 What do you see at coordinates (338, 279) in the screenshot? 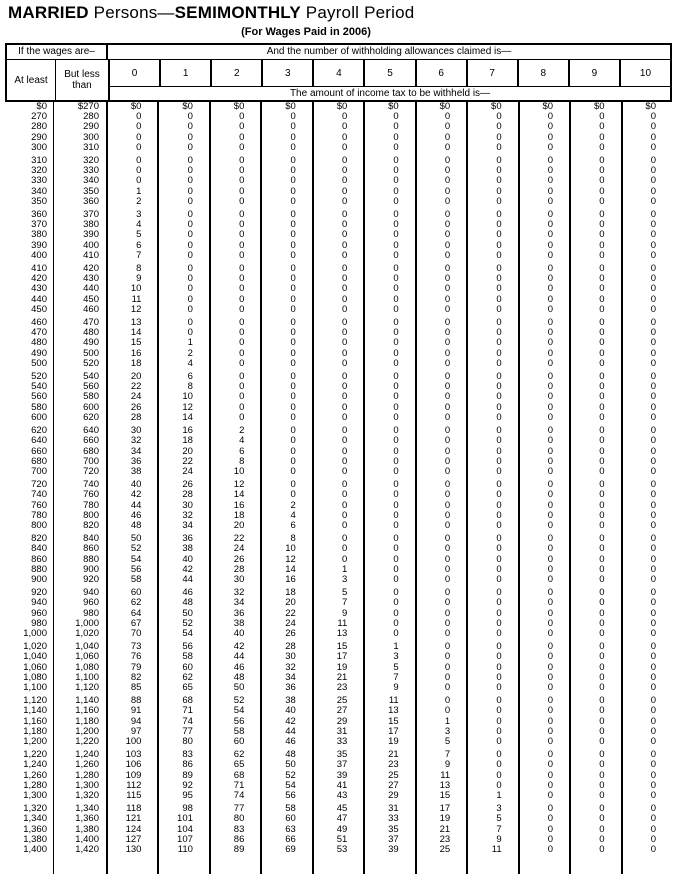
I see `table-row: 420 430 9 0 0 0 0 0 0 0 0 0 0` at bounding box center [338, 279].